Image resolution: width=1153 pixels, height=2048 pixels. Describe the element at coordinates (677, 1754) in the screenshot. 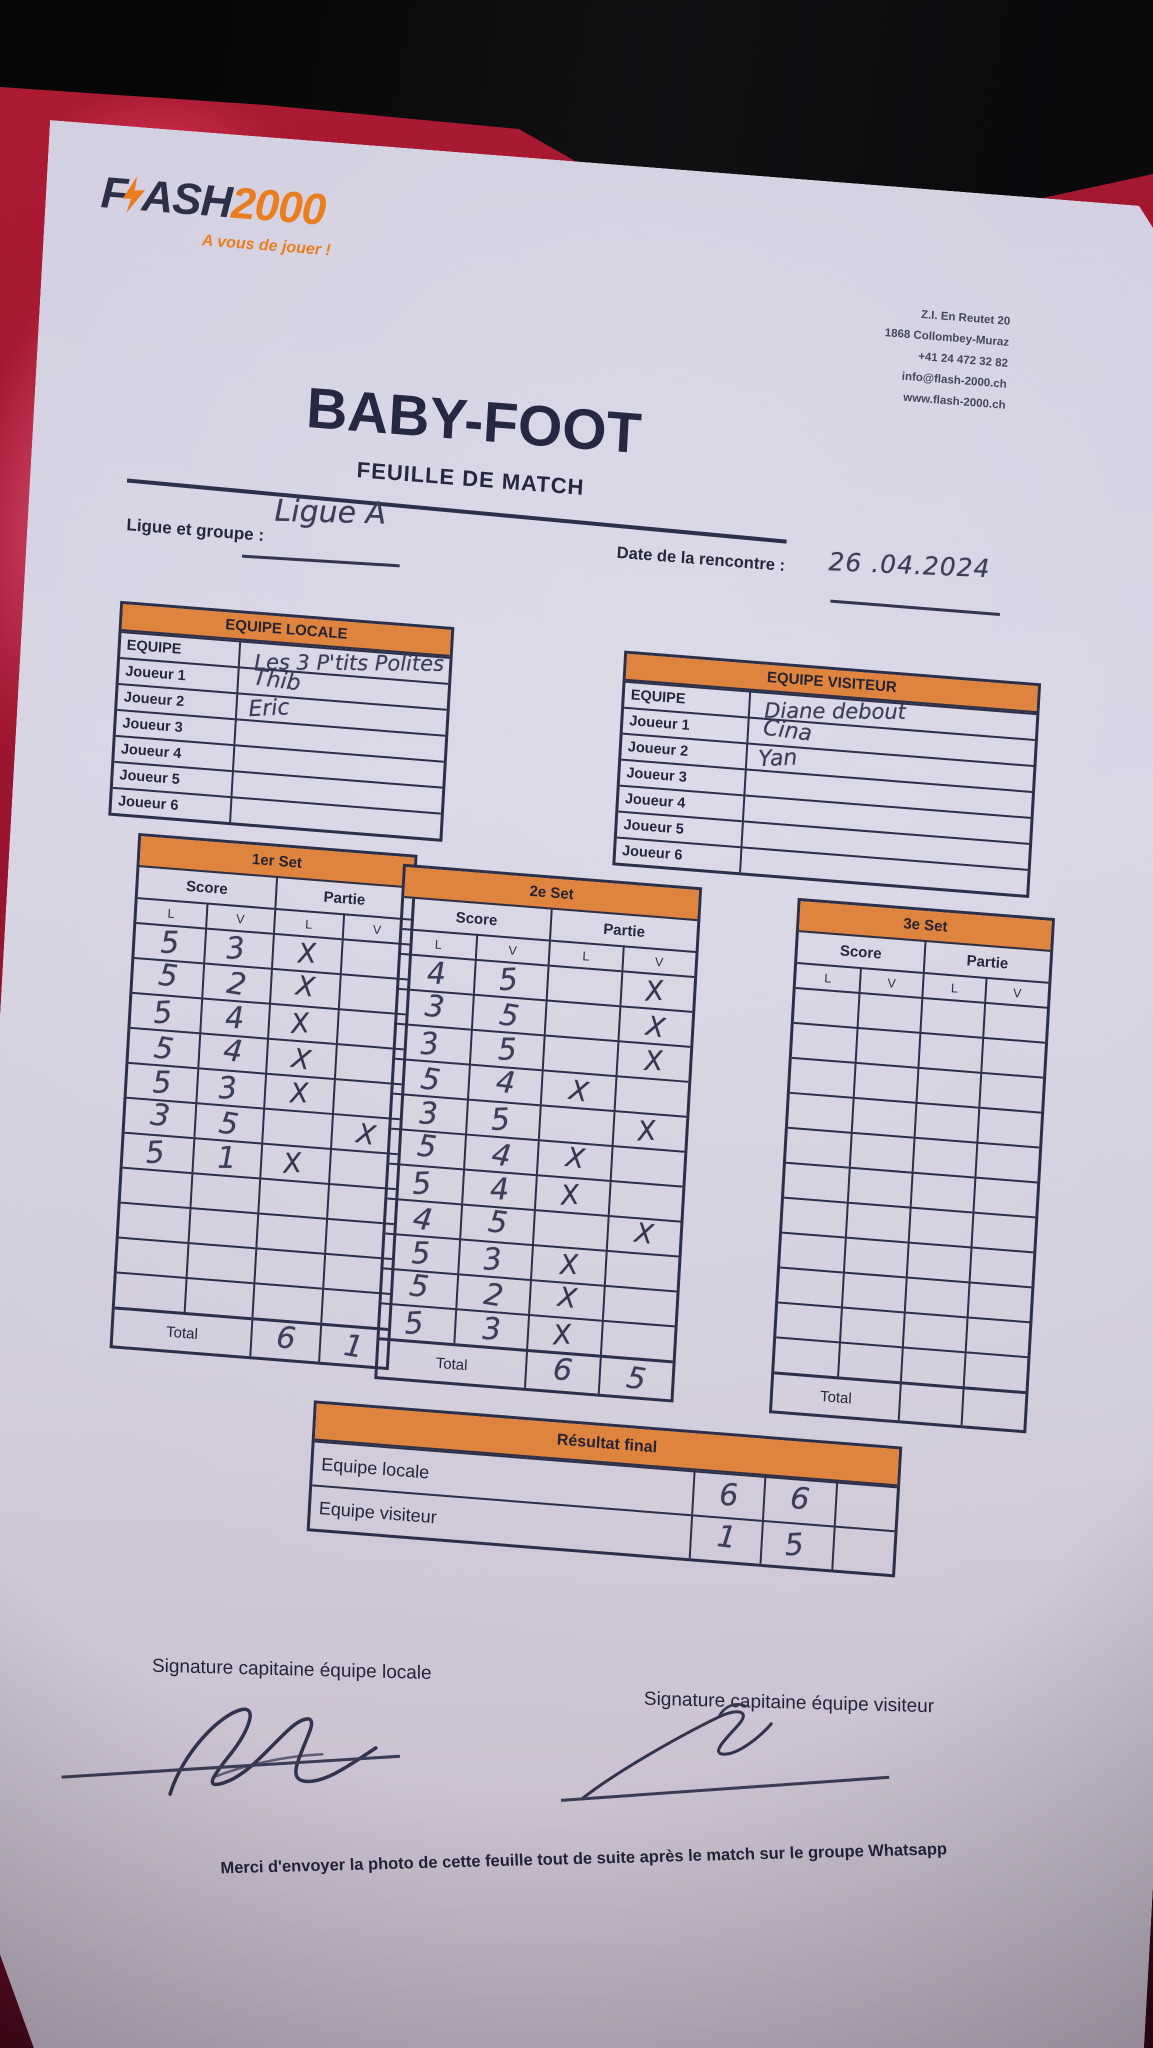

I see `visitor-captain-signature` at that location.